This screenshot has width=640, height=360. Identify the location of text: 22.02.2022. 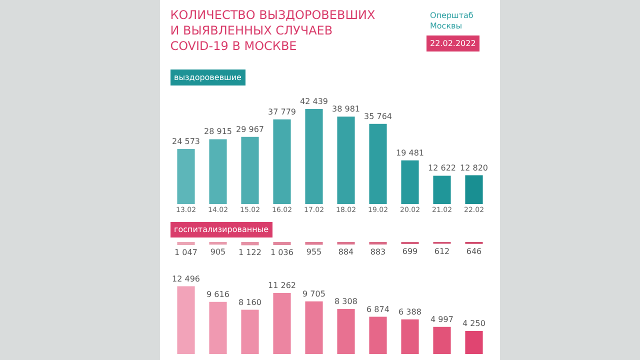
(453, 43).